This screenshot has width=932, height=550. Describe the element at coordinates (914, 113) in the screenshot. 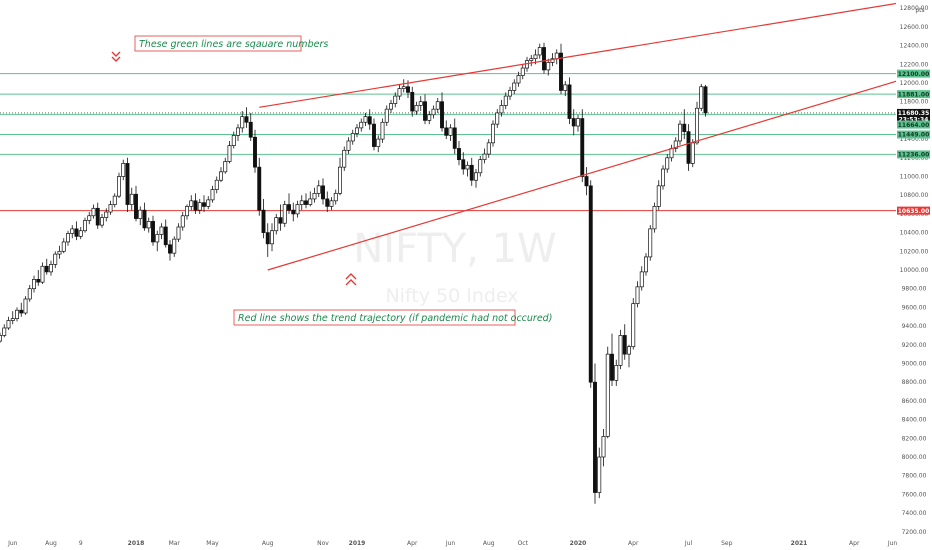

I see `level-tag-label: 11680.35` at that location.